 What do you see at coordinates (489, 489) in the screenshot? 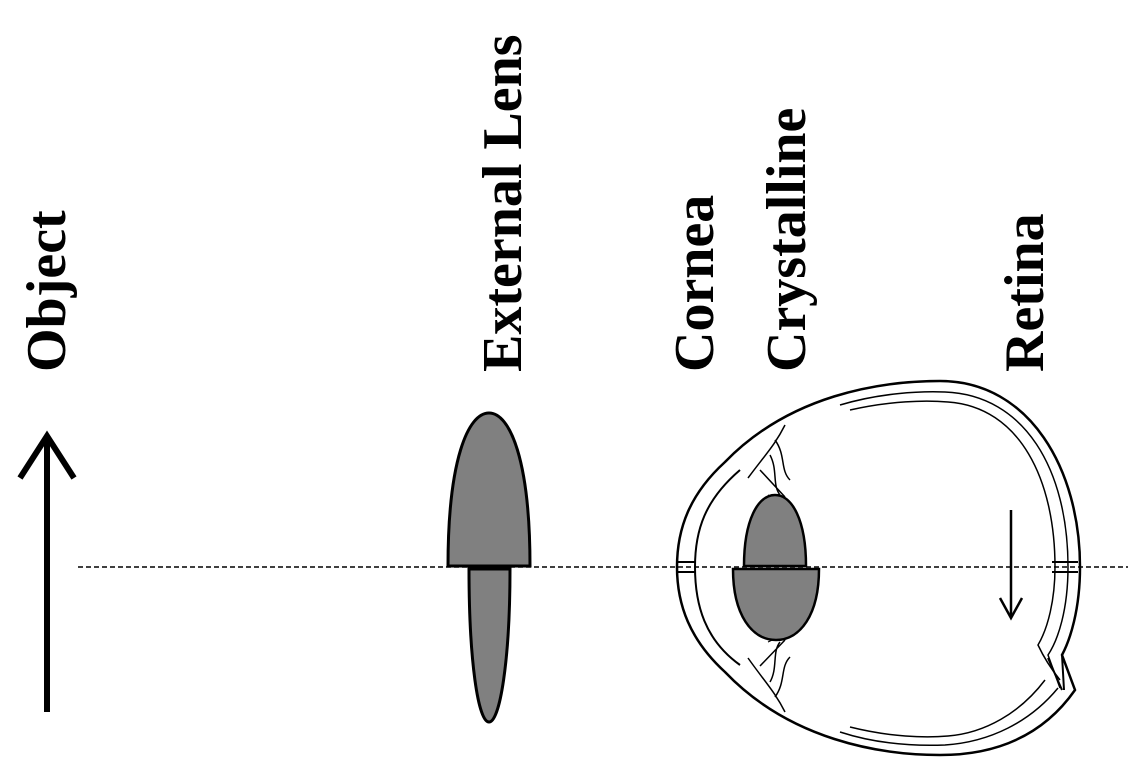
I see `external-lens-upper-half` at bounding box center [489, 489].